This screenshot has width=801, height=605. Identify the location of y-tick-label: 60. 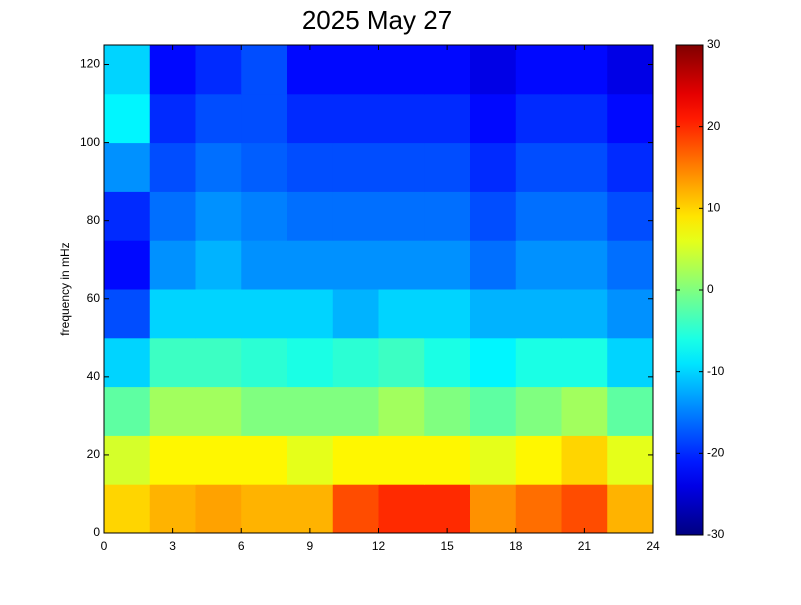
(94, 298).